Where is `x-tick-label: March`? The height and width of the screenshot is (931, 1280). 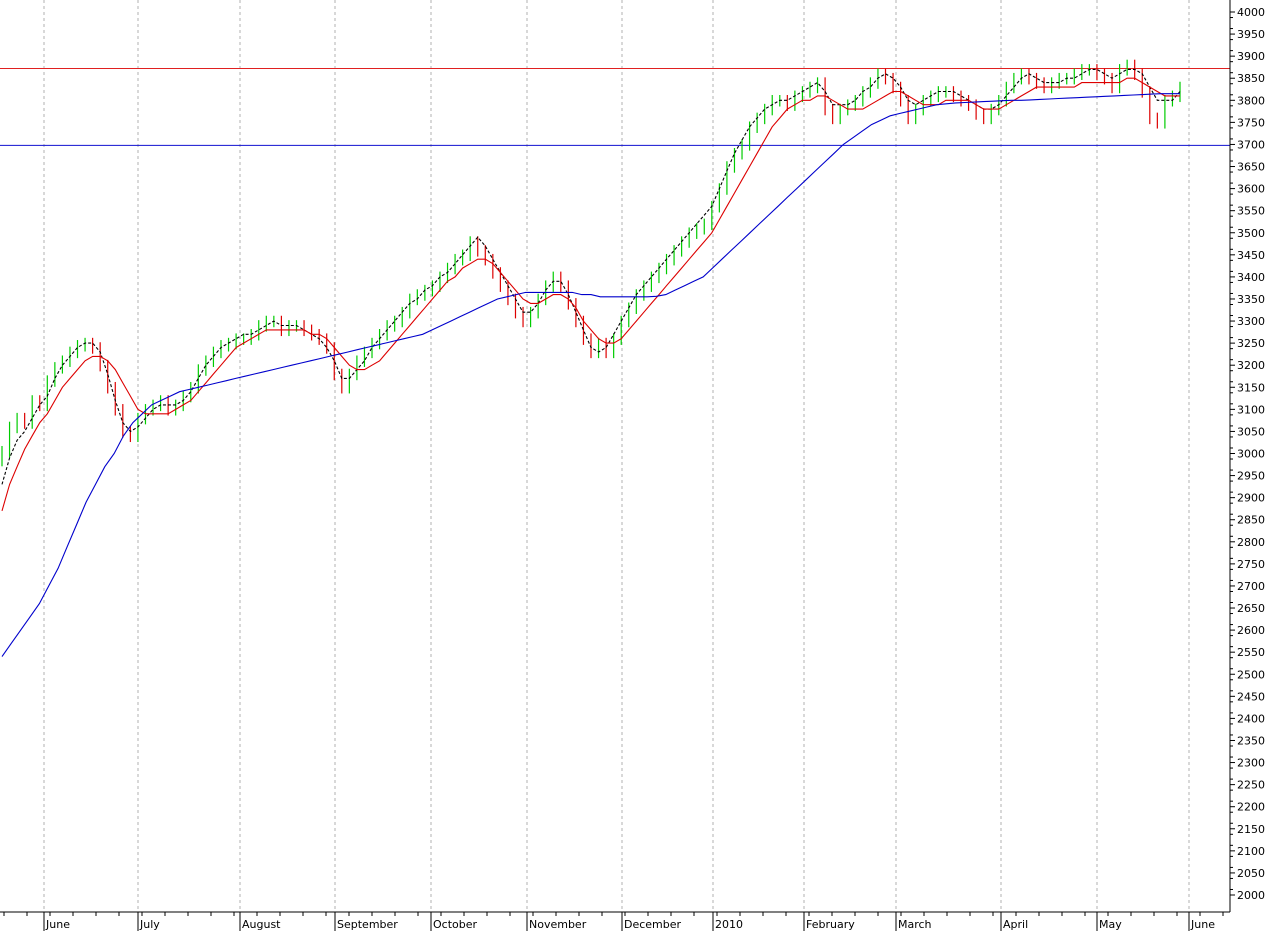 x-tick-label: March is located at coordinates (915, 924).